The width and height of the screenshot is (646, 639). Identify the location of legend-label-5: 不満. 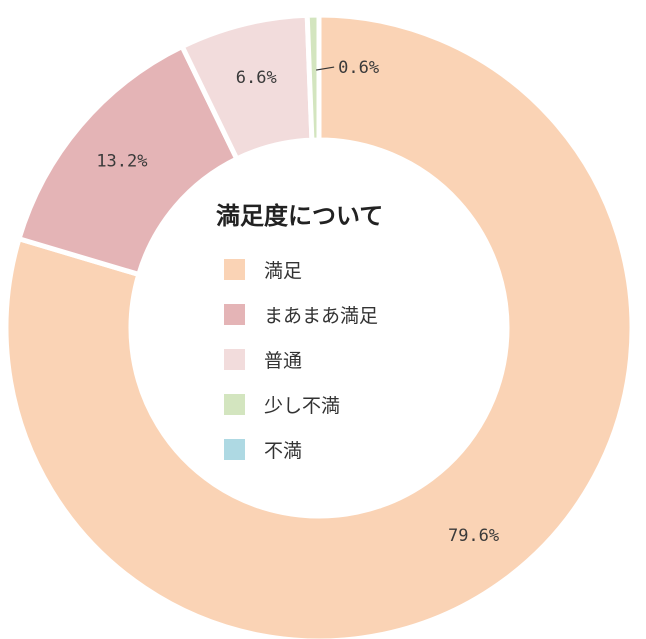
(283, 451).